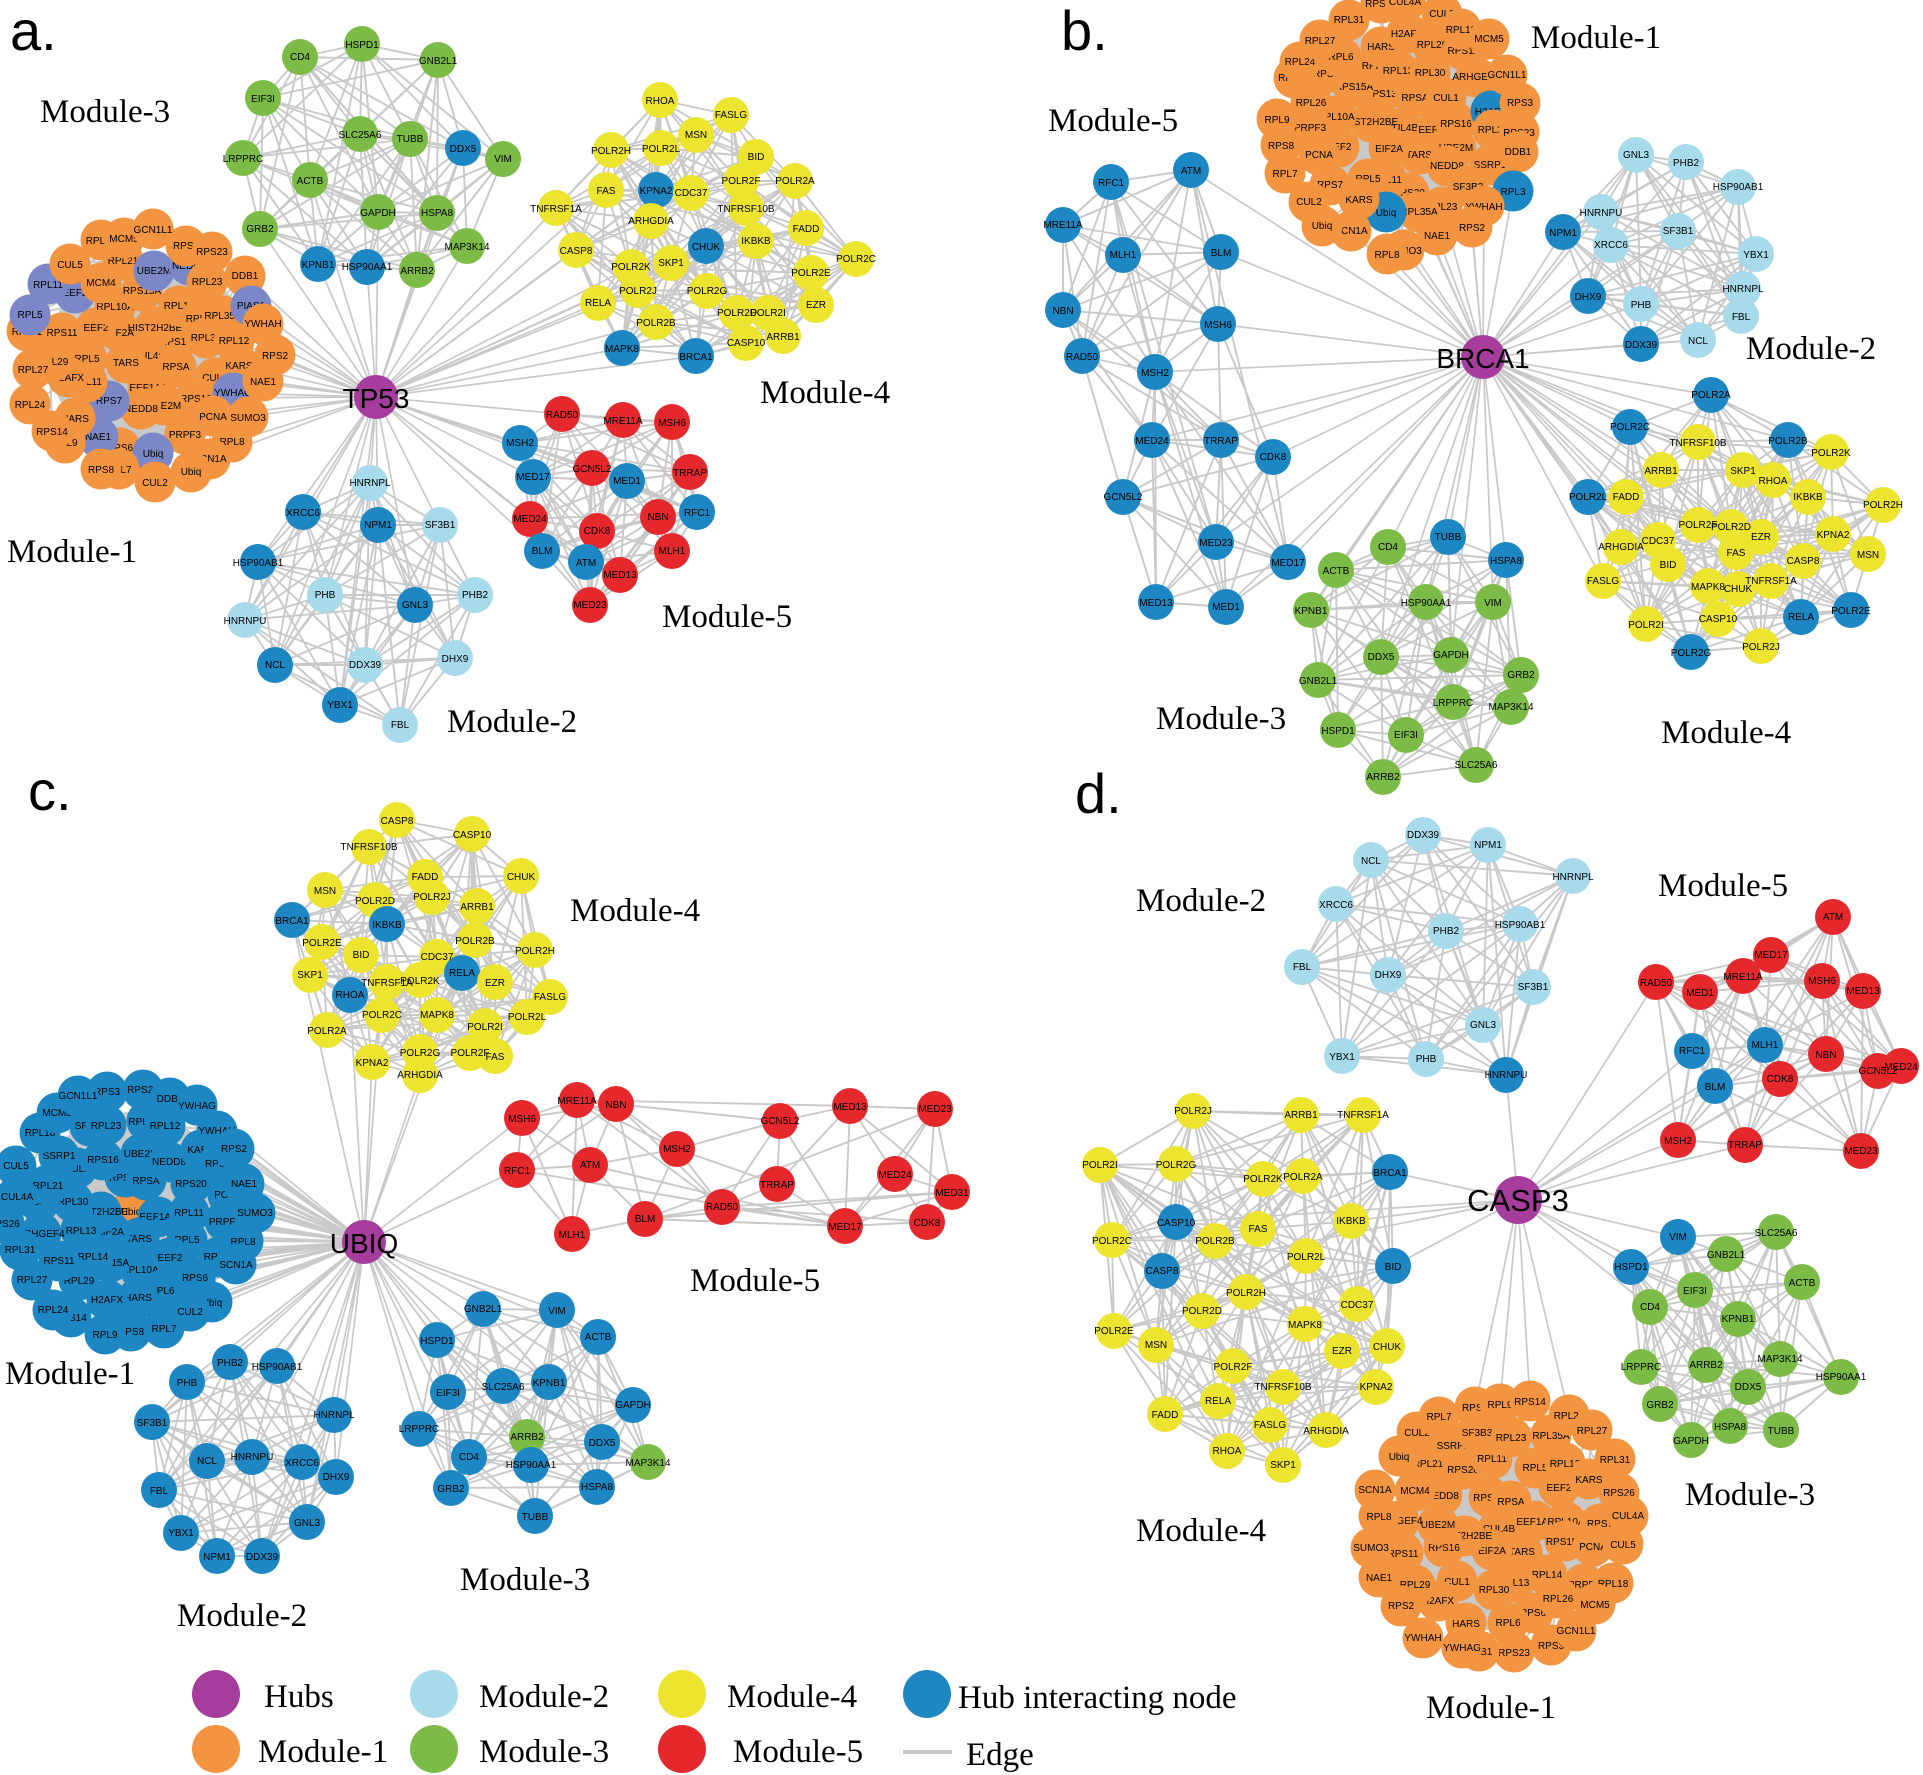 This screenshot has height=1775, width=1923. What do you see at coordinates (1221, 441) in the screenshot?
I see `svg-text: TRRAP` at bounding box center [1221, 441].